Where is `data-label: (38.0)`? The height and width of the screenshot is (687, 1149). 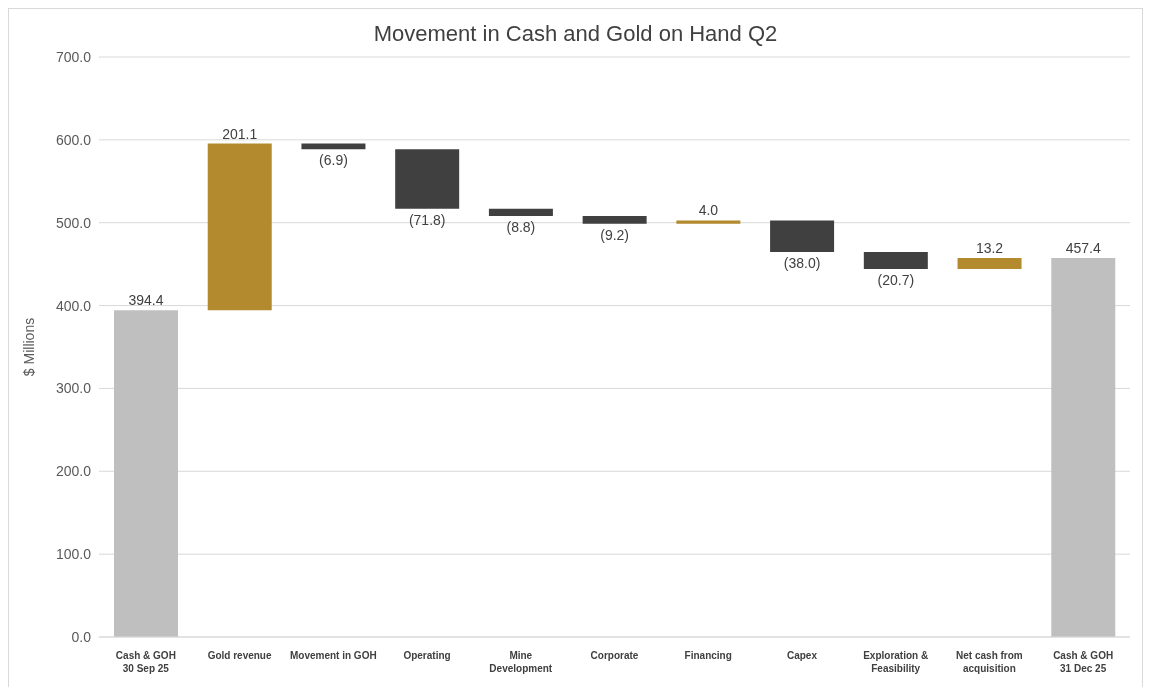
data-label: (38.0) is located at coordinates (802, 262).